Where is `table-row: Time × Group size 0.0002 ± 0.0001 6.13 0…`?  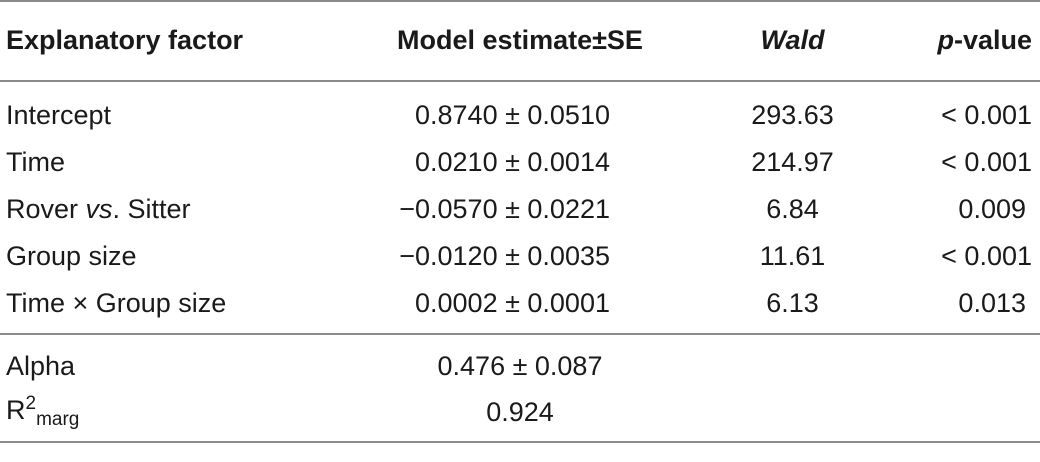 table-row: Time × Group size 0.0002 ± 0.0001 6.13 0… is located at coordinates (520, 307).